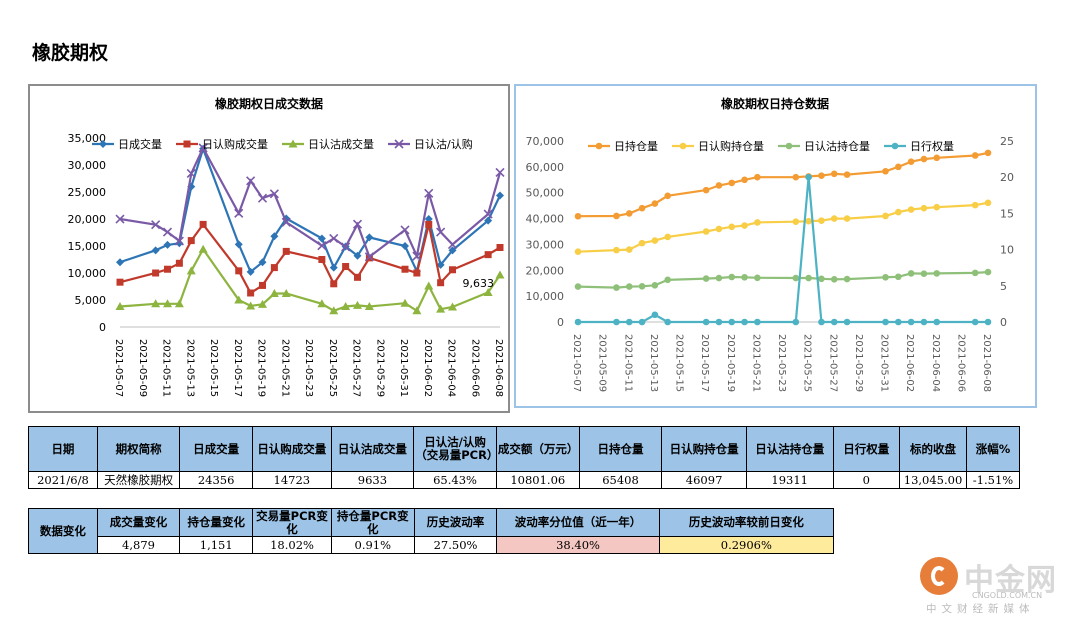 This screenshot has height=624, width=1080. Describe the element at coordinates (704, 449) in the screenshot. I see `info-header-cell: 日认购持仓量` at that location.